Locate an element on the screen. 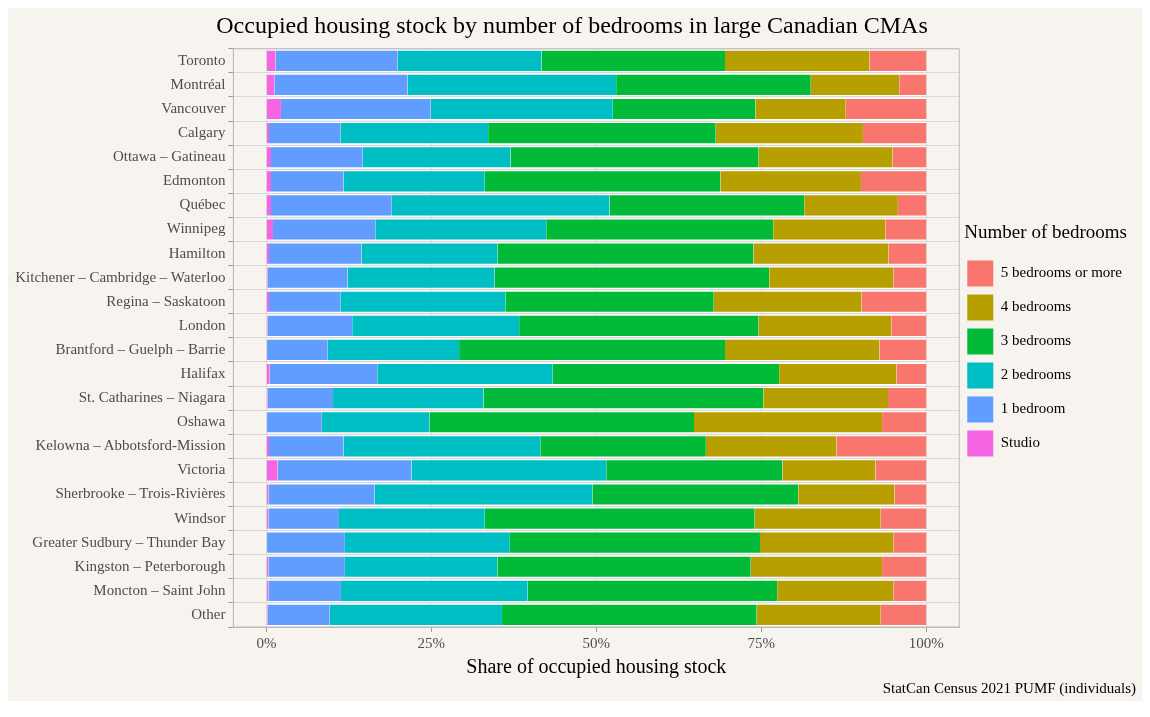  legend-label: 3 bedrooms is located at coordinates (1036, 340).